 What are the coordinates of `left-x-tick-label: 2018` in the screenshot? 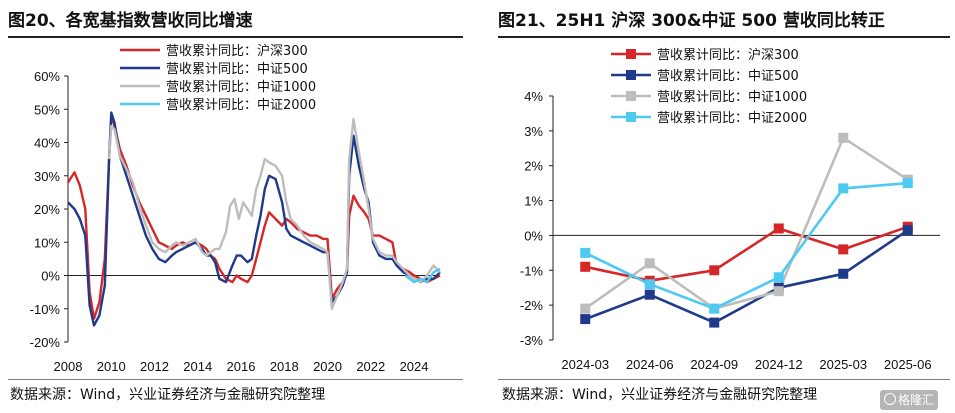 It's located at (284, 366).